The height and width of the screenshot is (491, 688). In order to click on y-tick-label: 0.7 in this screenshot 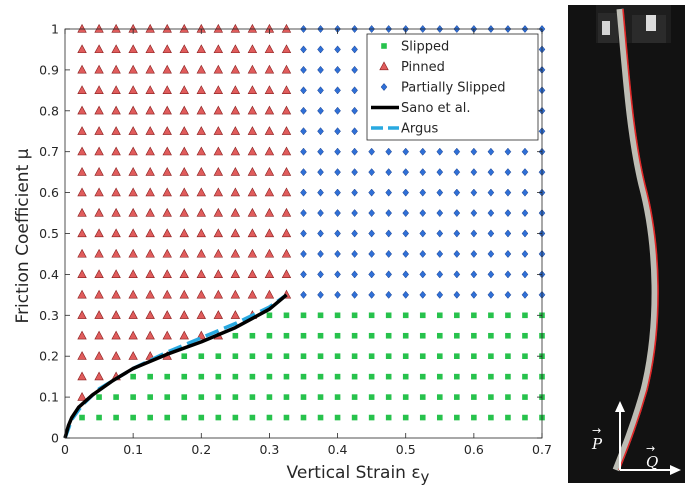, I will do `click(49, 151)`.